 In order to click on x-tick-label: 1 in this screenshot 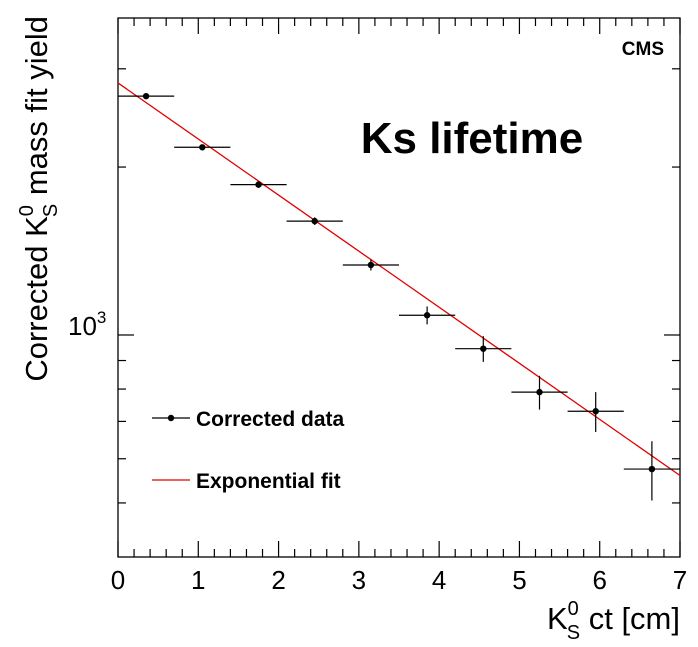, I will do `click(198, 580)`.